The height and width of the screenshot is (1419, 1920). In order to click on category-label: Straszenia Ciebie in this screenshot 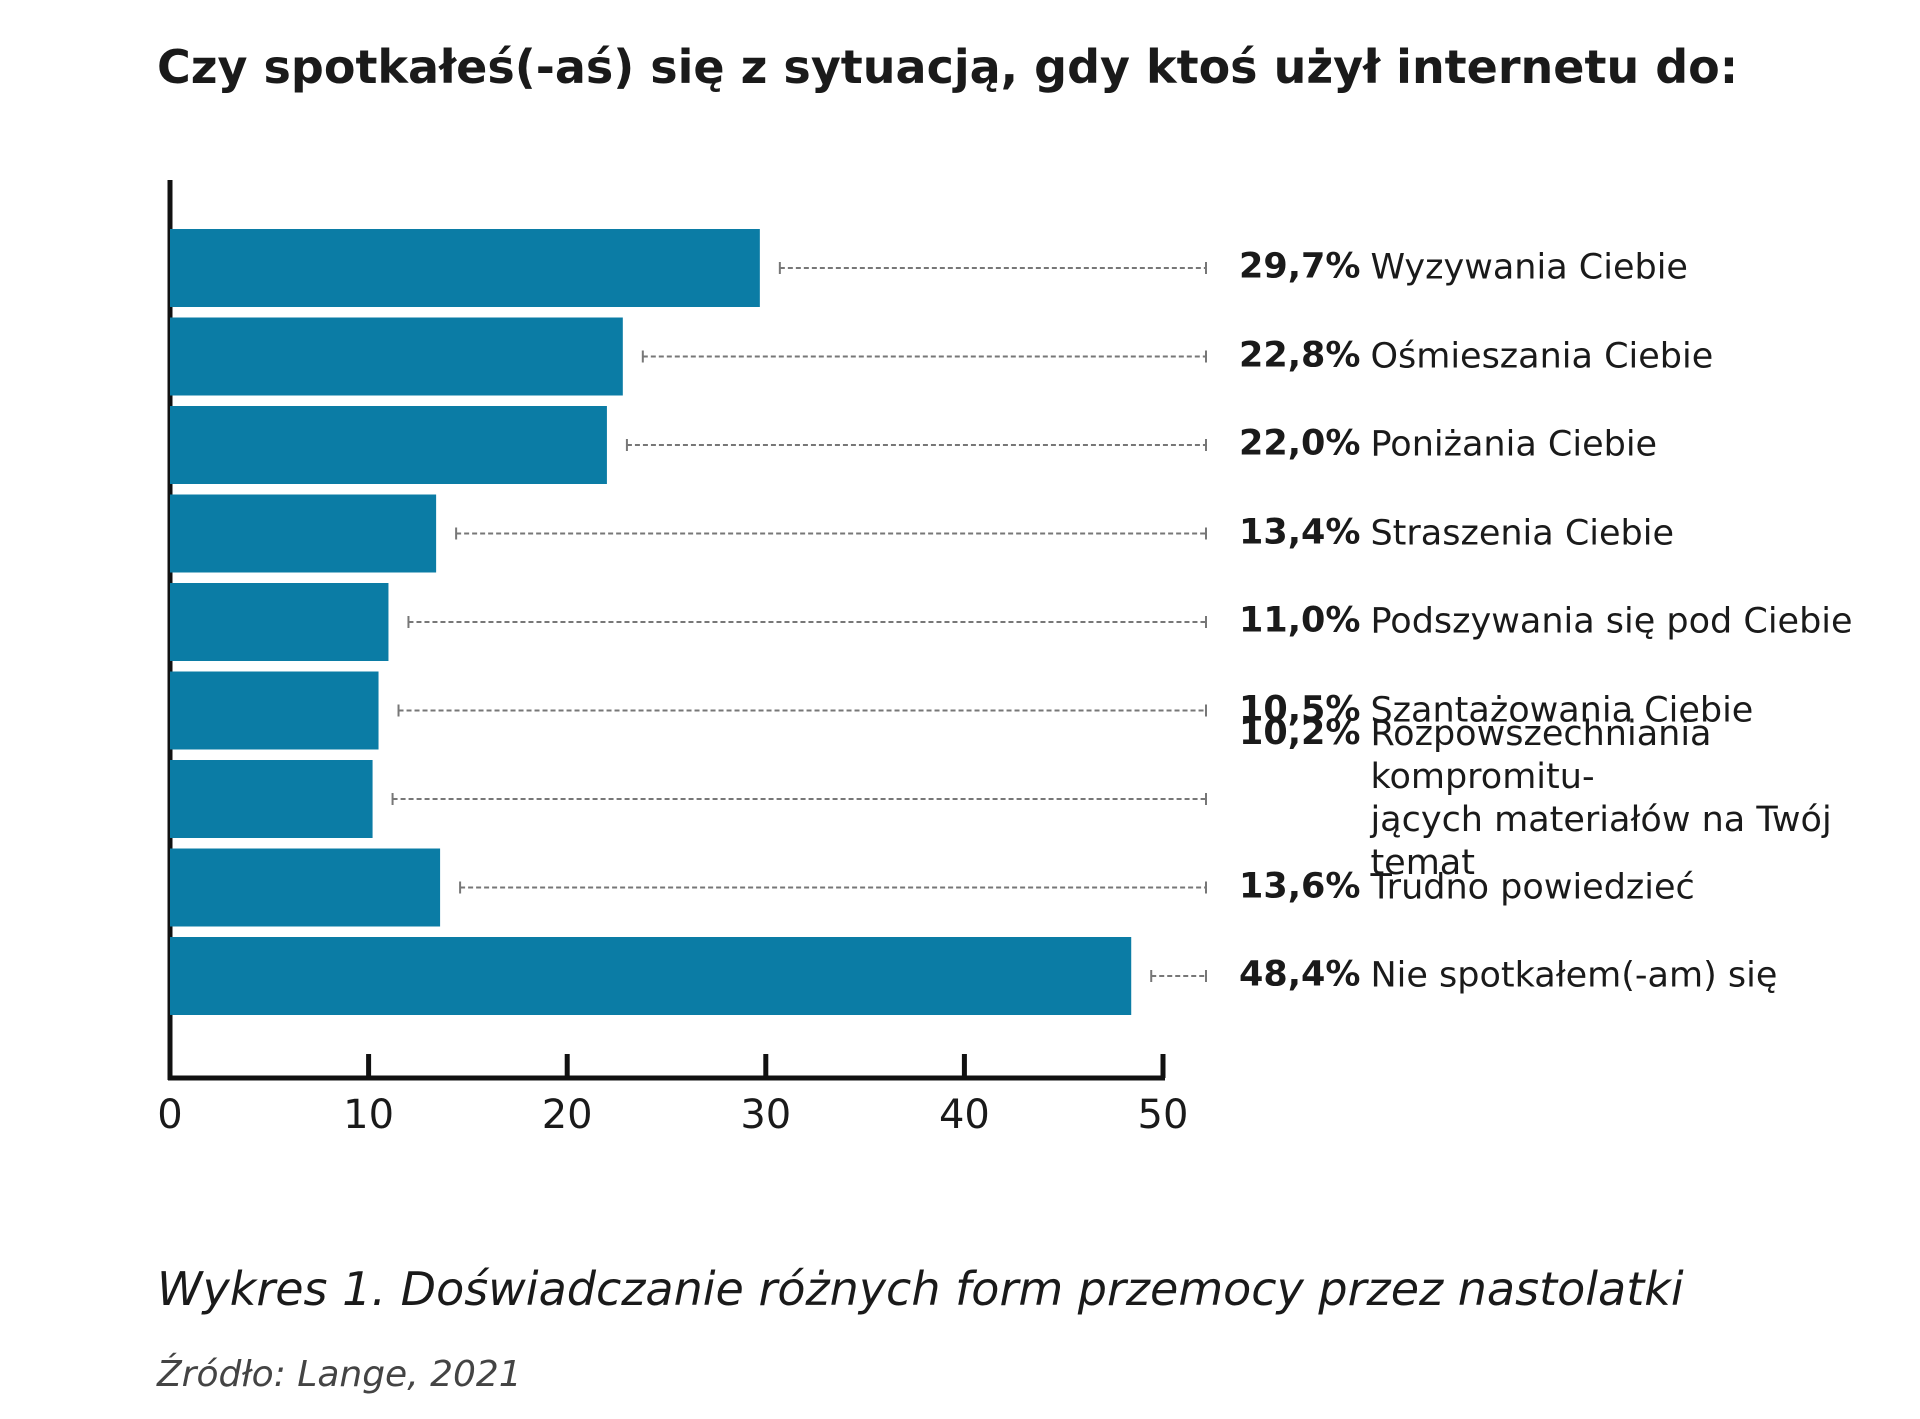, I will do `click(1522, 533)`.